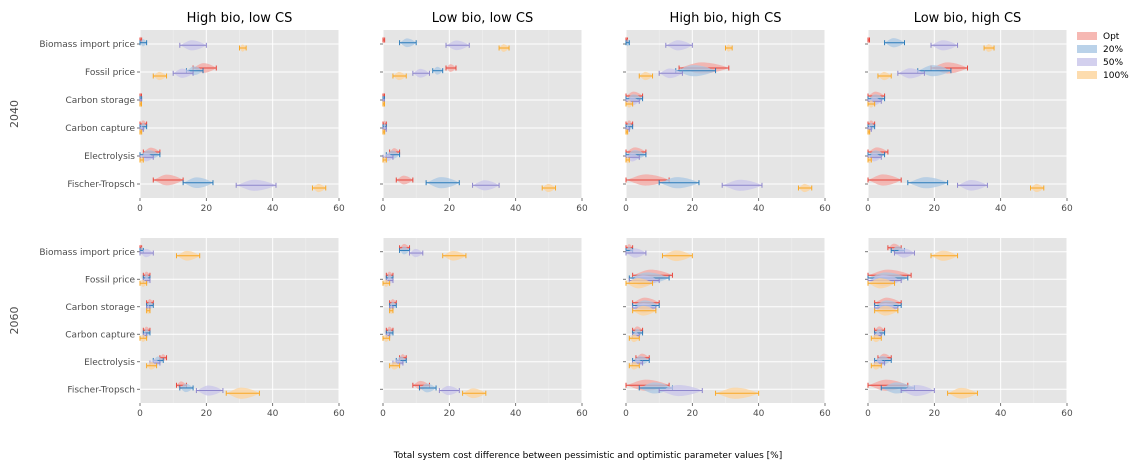 This screenshot has width=1132, height=464. What do you see at coordinates (1116, 76) in the screenshot?
I see `legend-label-100: 100%` at bounding box center [1116, 76].